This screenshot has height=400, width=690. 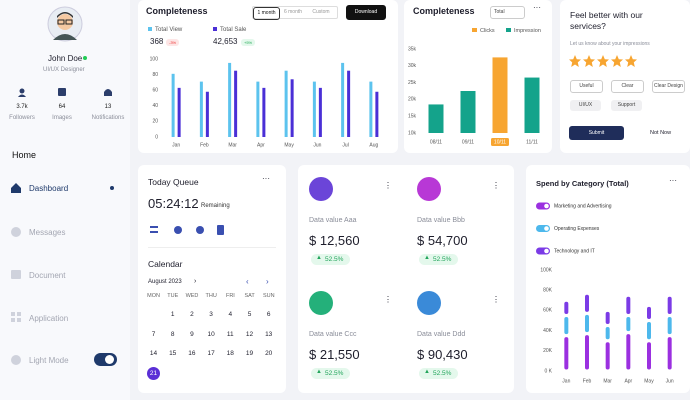 What do you see at coordinates (22, 118) in the screenshot?
I see `stat-label: Followers` at bounding box center [22, 118].